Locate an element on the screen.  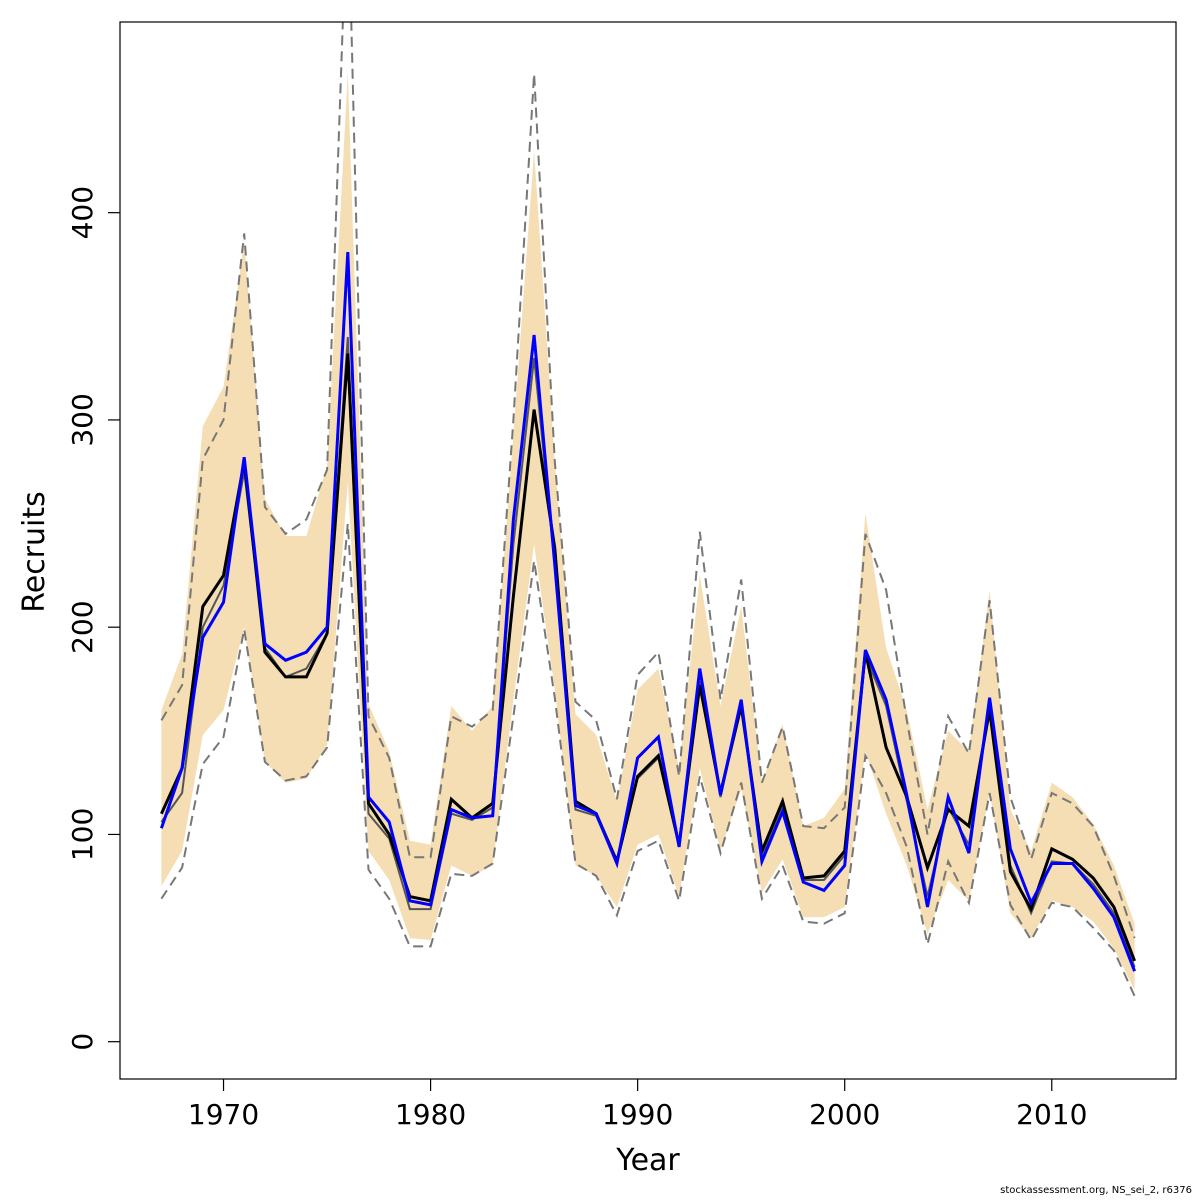
x-tick-label: 1990 is located at coordinates (637, 1114).